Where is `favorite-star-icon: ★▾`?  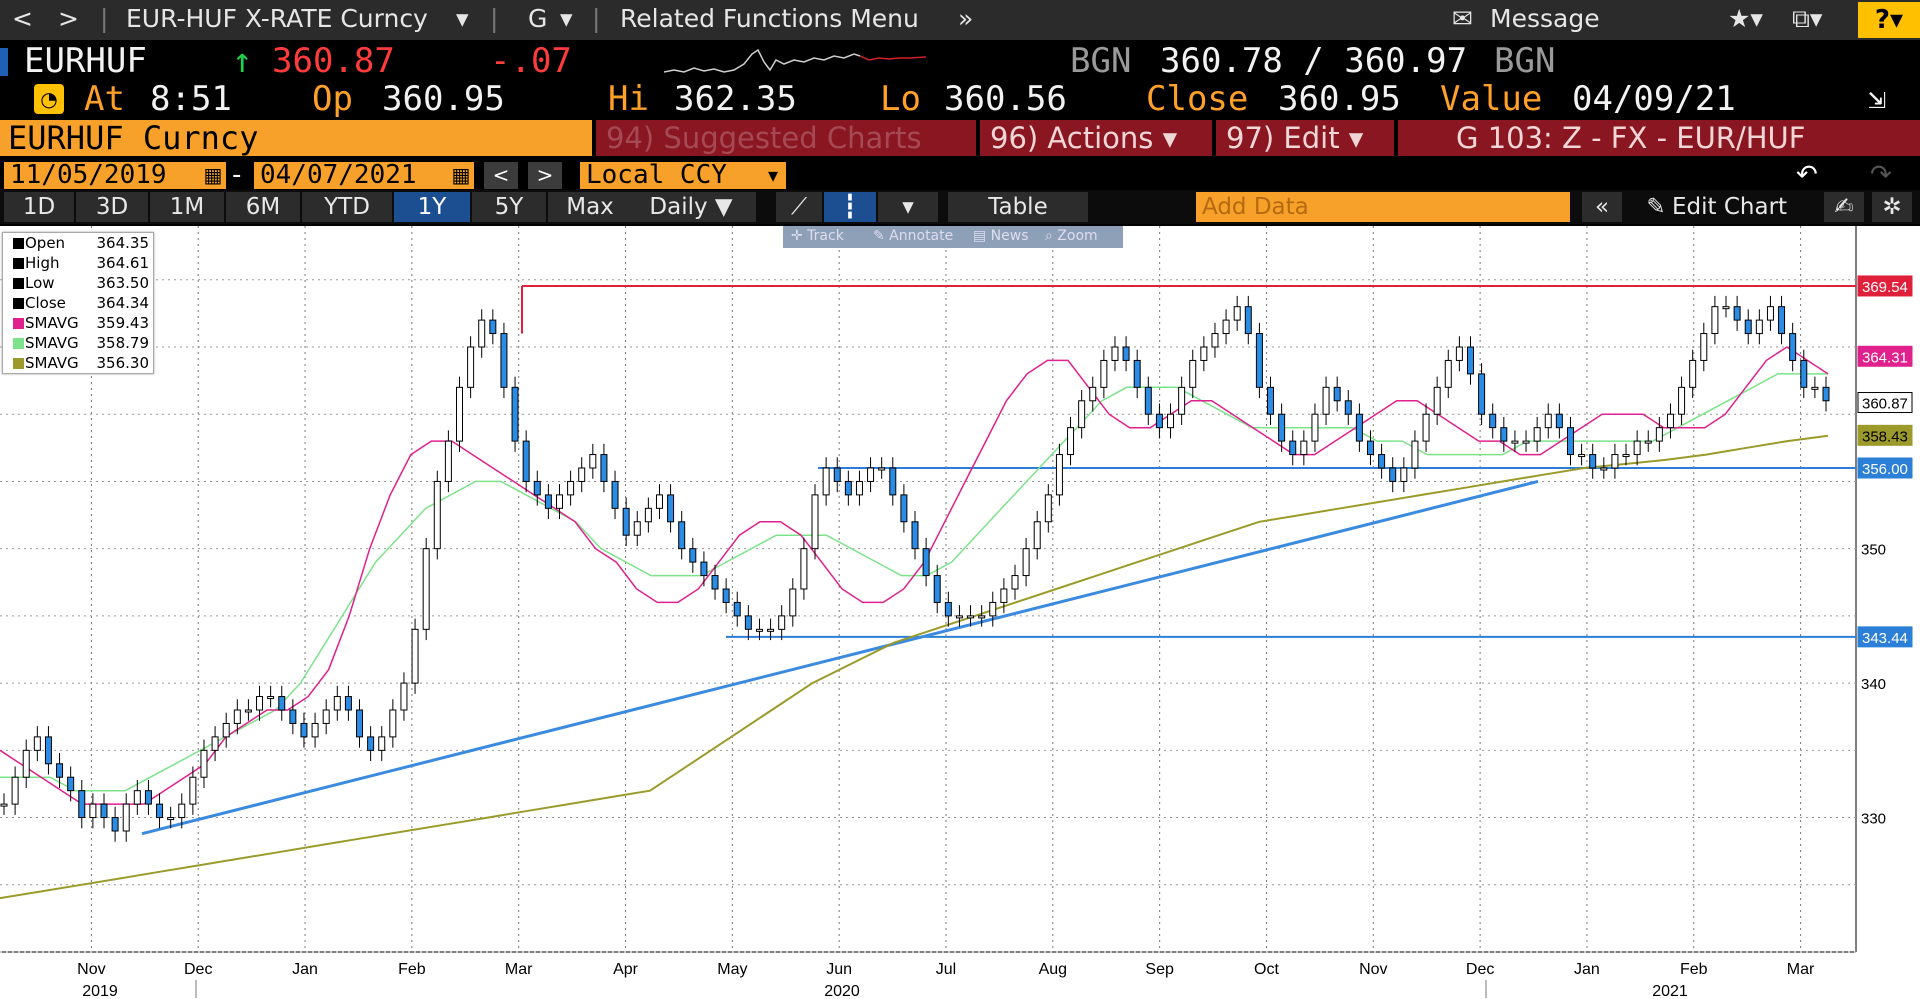
favorite-star-icon: ★▾ is located at coordinates (1745, 18).